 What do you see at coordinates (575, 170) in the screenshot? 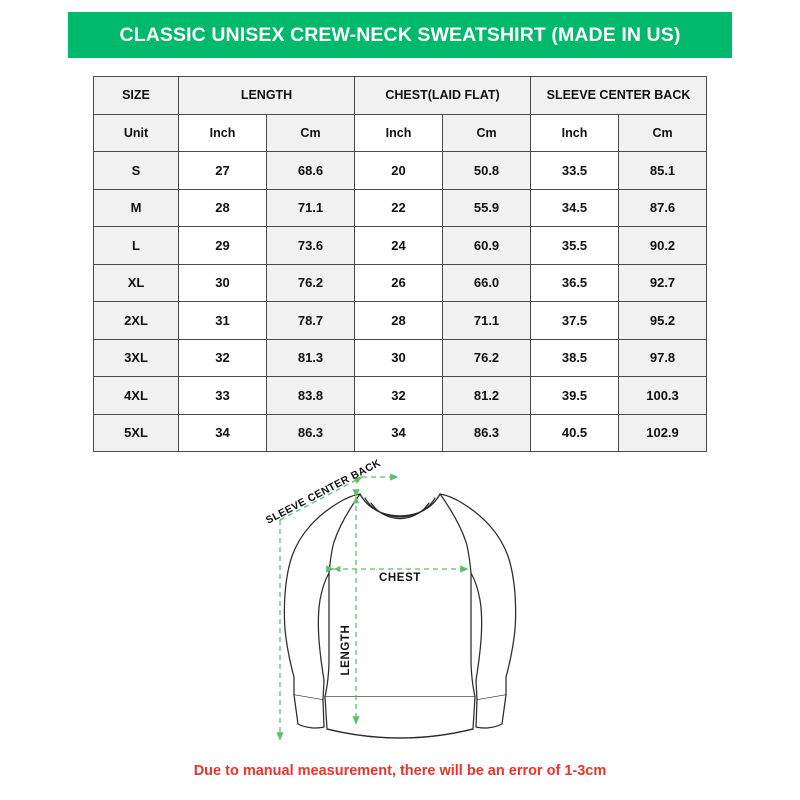
I see `cell-sleeve-in: 33.5` at bounding box center [575, 170].